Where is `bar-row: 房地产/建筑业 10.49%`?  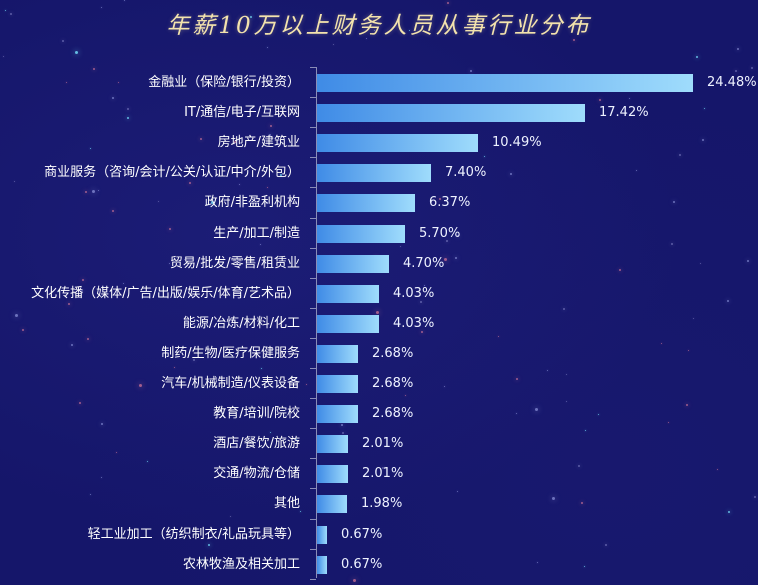
bar-row: 房地产/建筑业 10.49% is located at coordinates (379, 143).